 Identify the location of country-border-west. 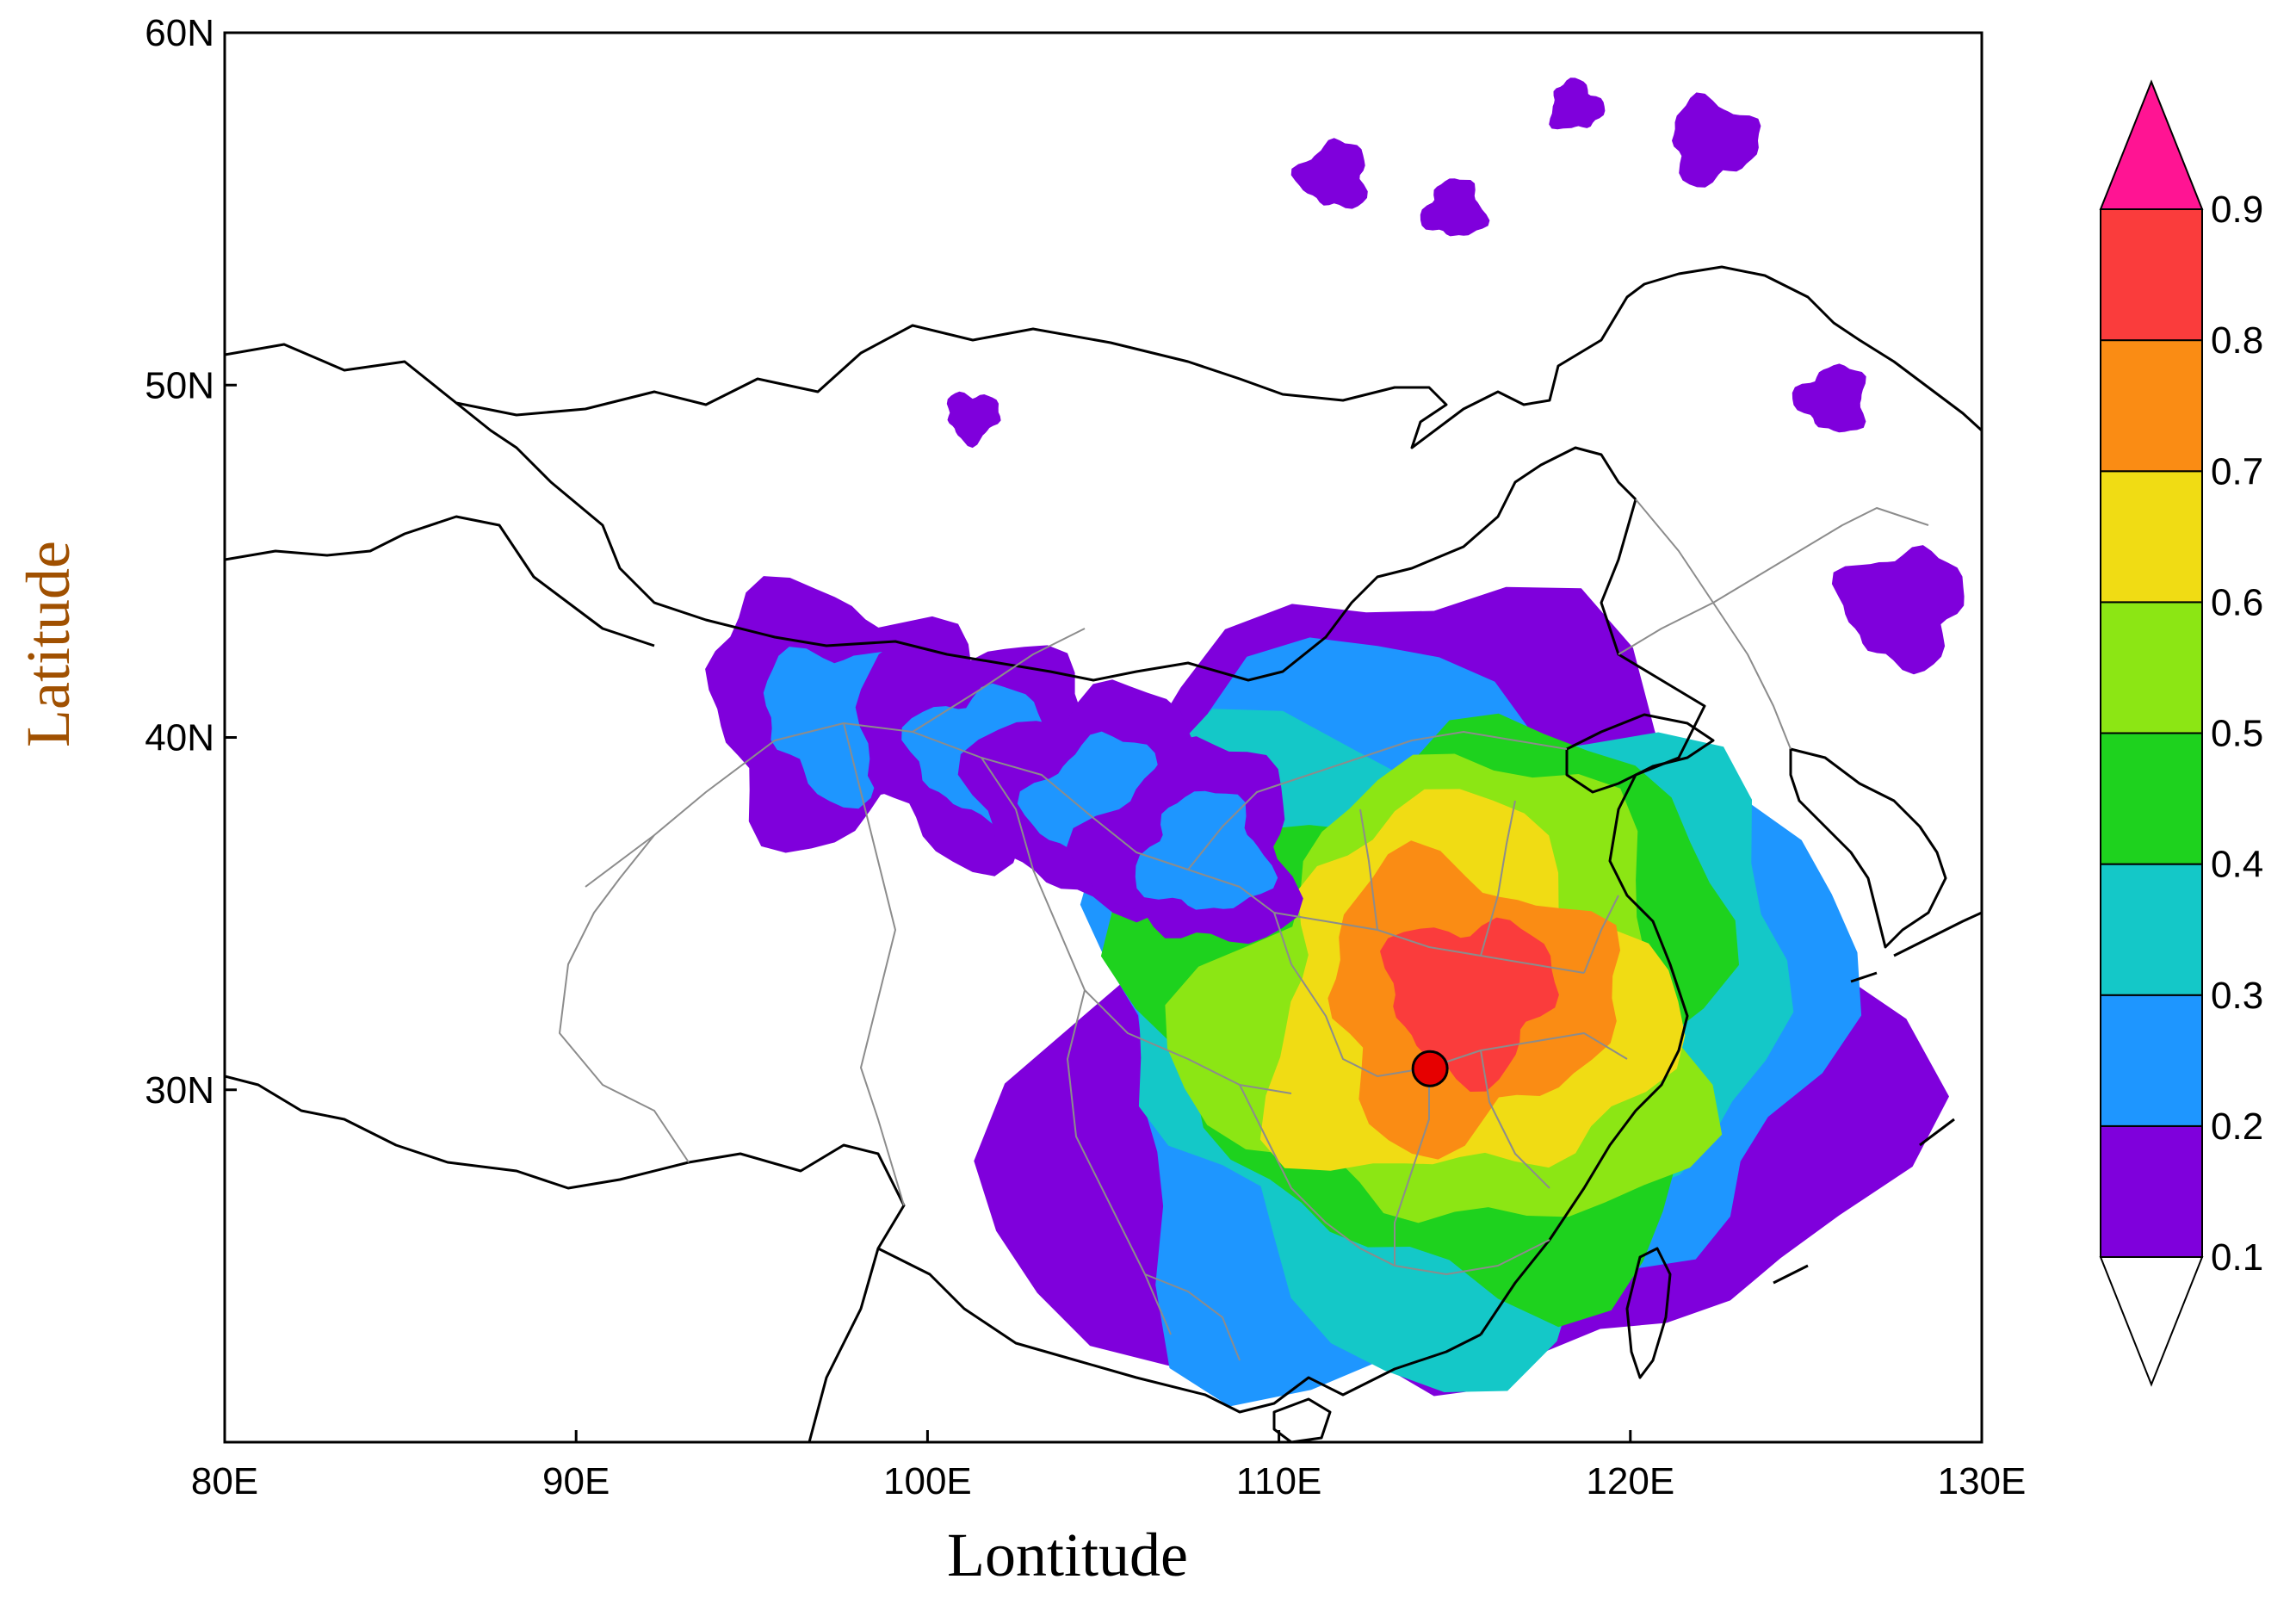
(440, 581).